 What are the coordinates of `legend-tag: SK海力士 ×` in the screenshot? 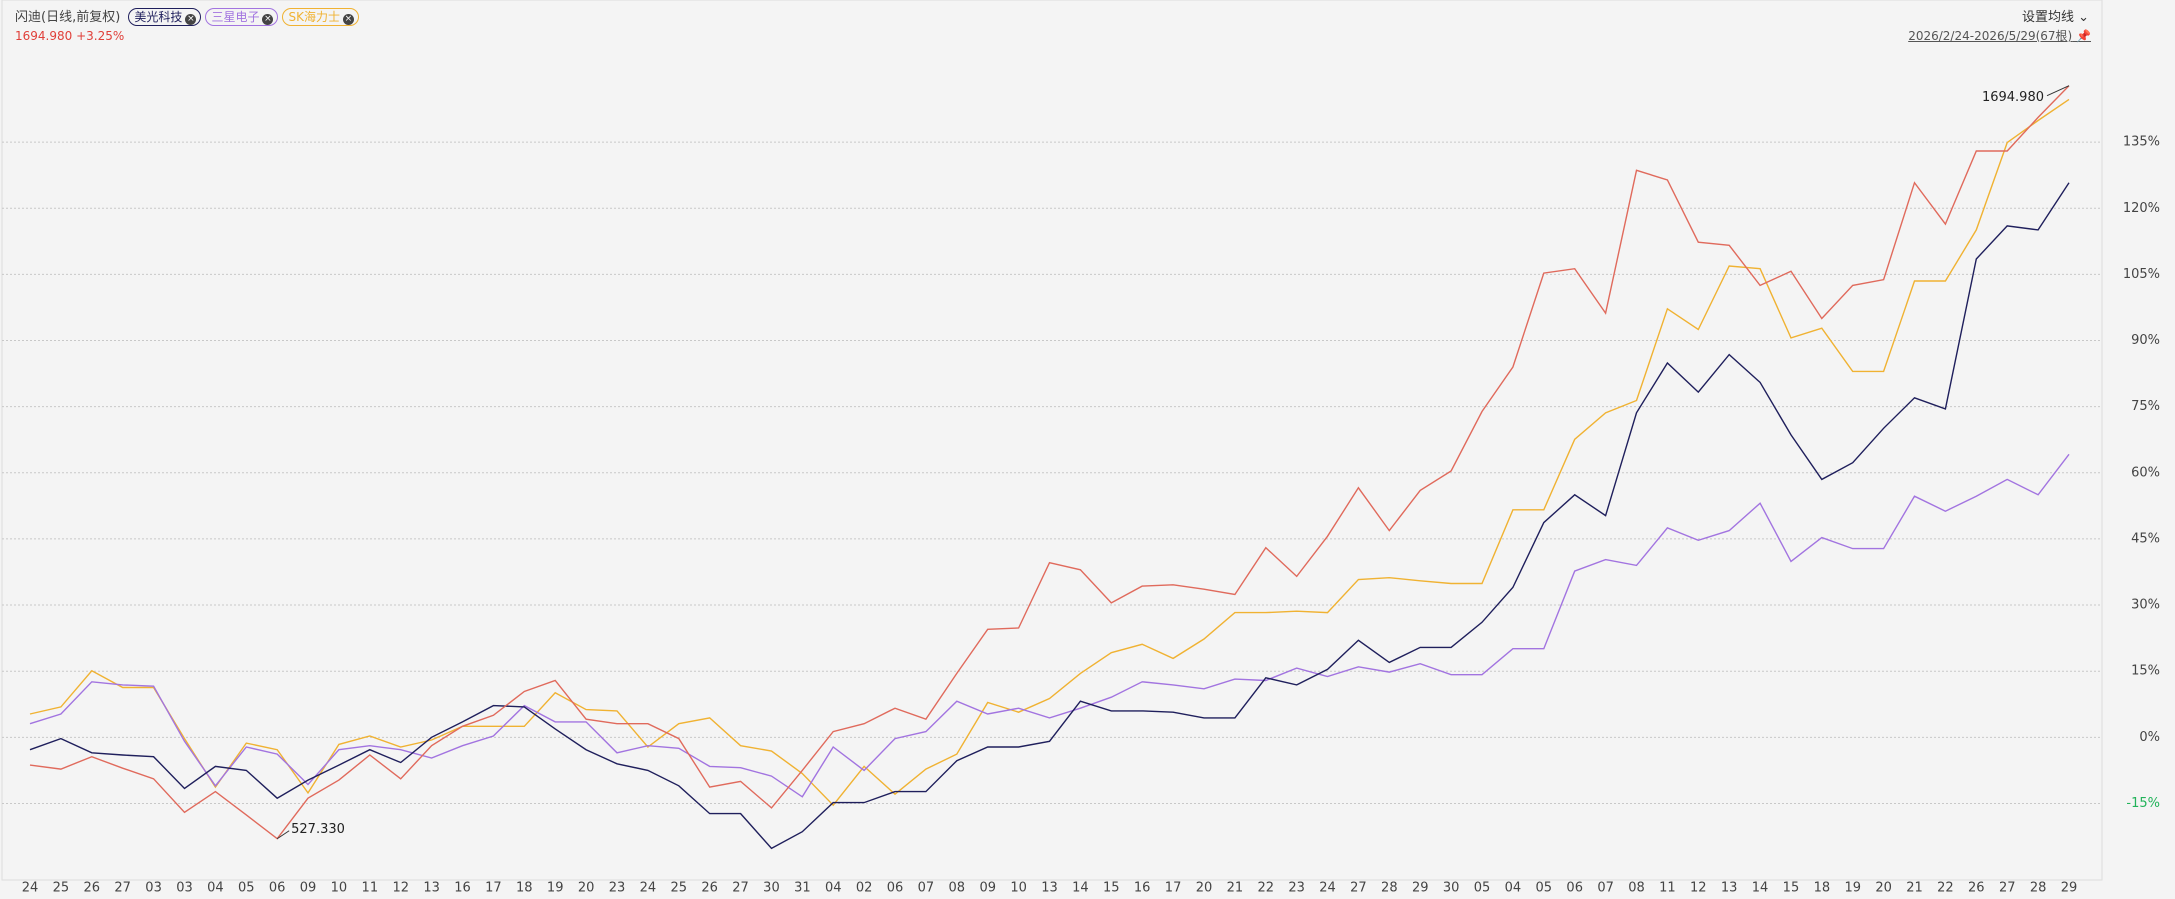 It's located at (320, 17).